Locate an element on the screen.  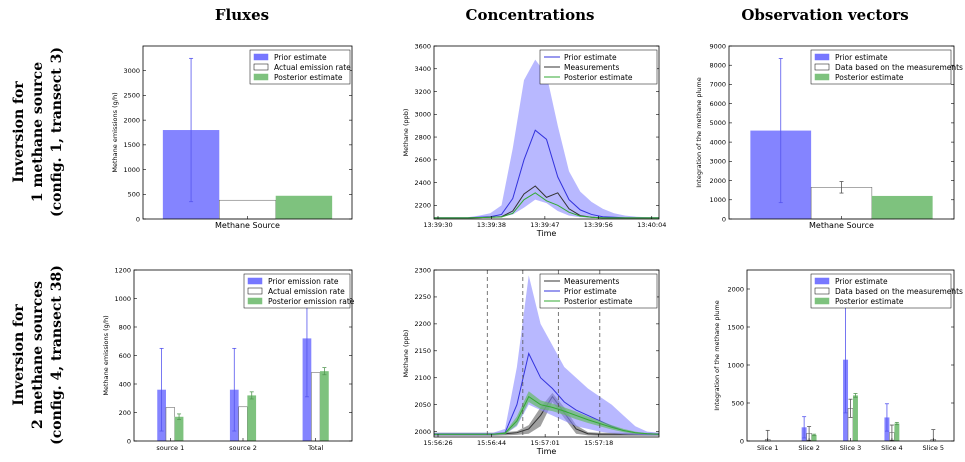
y-axis-label: Methane (ppb) is located at coordinates (406, 133).